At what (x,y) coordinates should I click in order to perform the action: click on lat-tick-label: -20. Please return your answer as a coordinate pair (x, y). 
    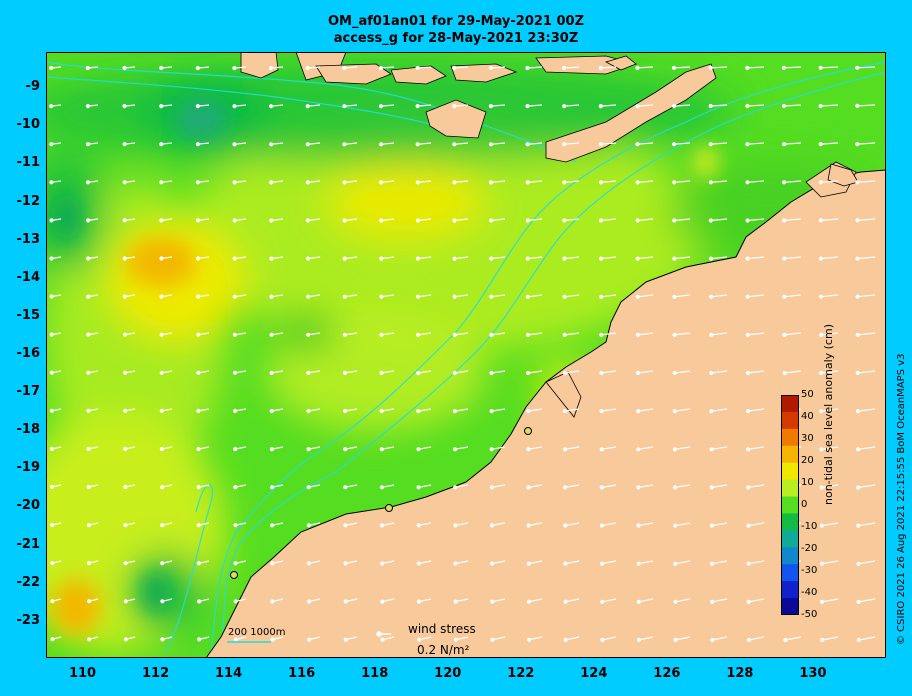
    Looking at the image, I should click on (28, 506).